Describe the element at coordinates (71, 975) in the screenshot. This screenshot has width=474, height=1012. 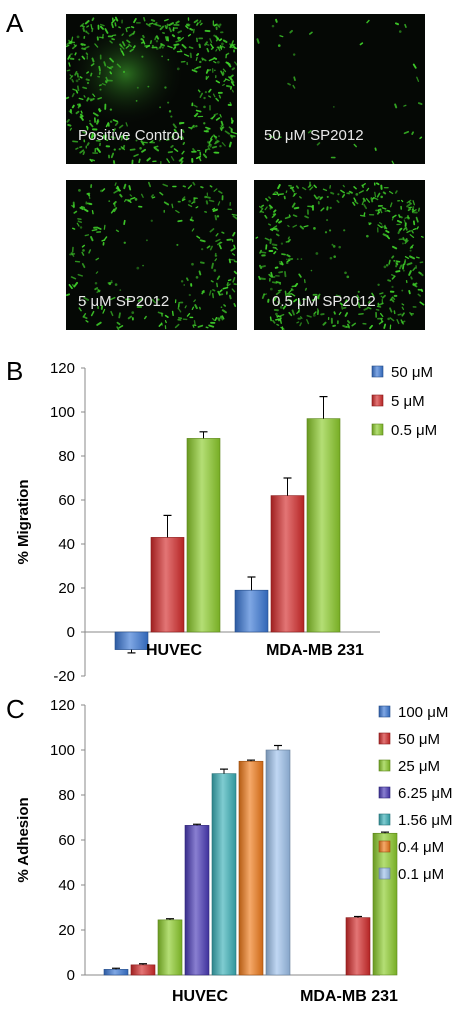
I see `y-tick-label: 0` at that location.